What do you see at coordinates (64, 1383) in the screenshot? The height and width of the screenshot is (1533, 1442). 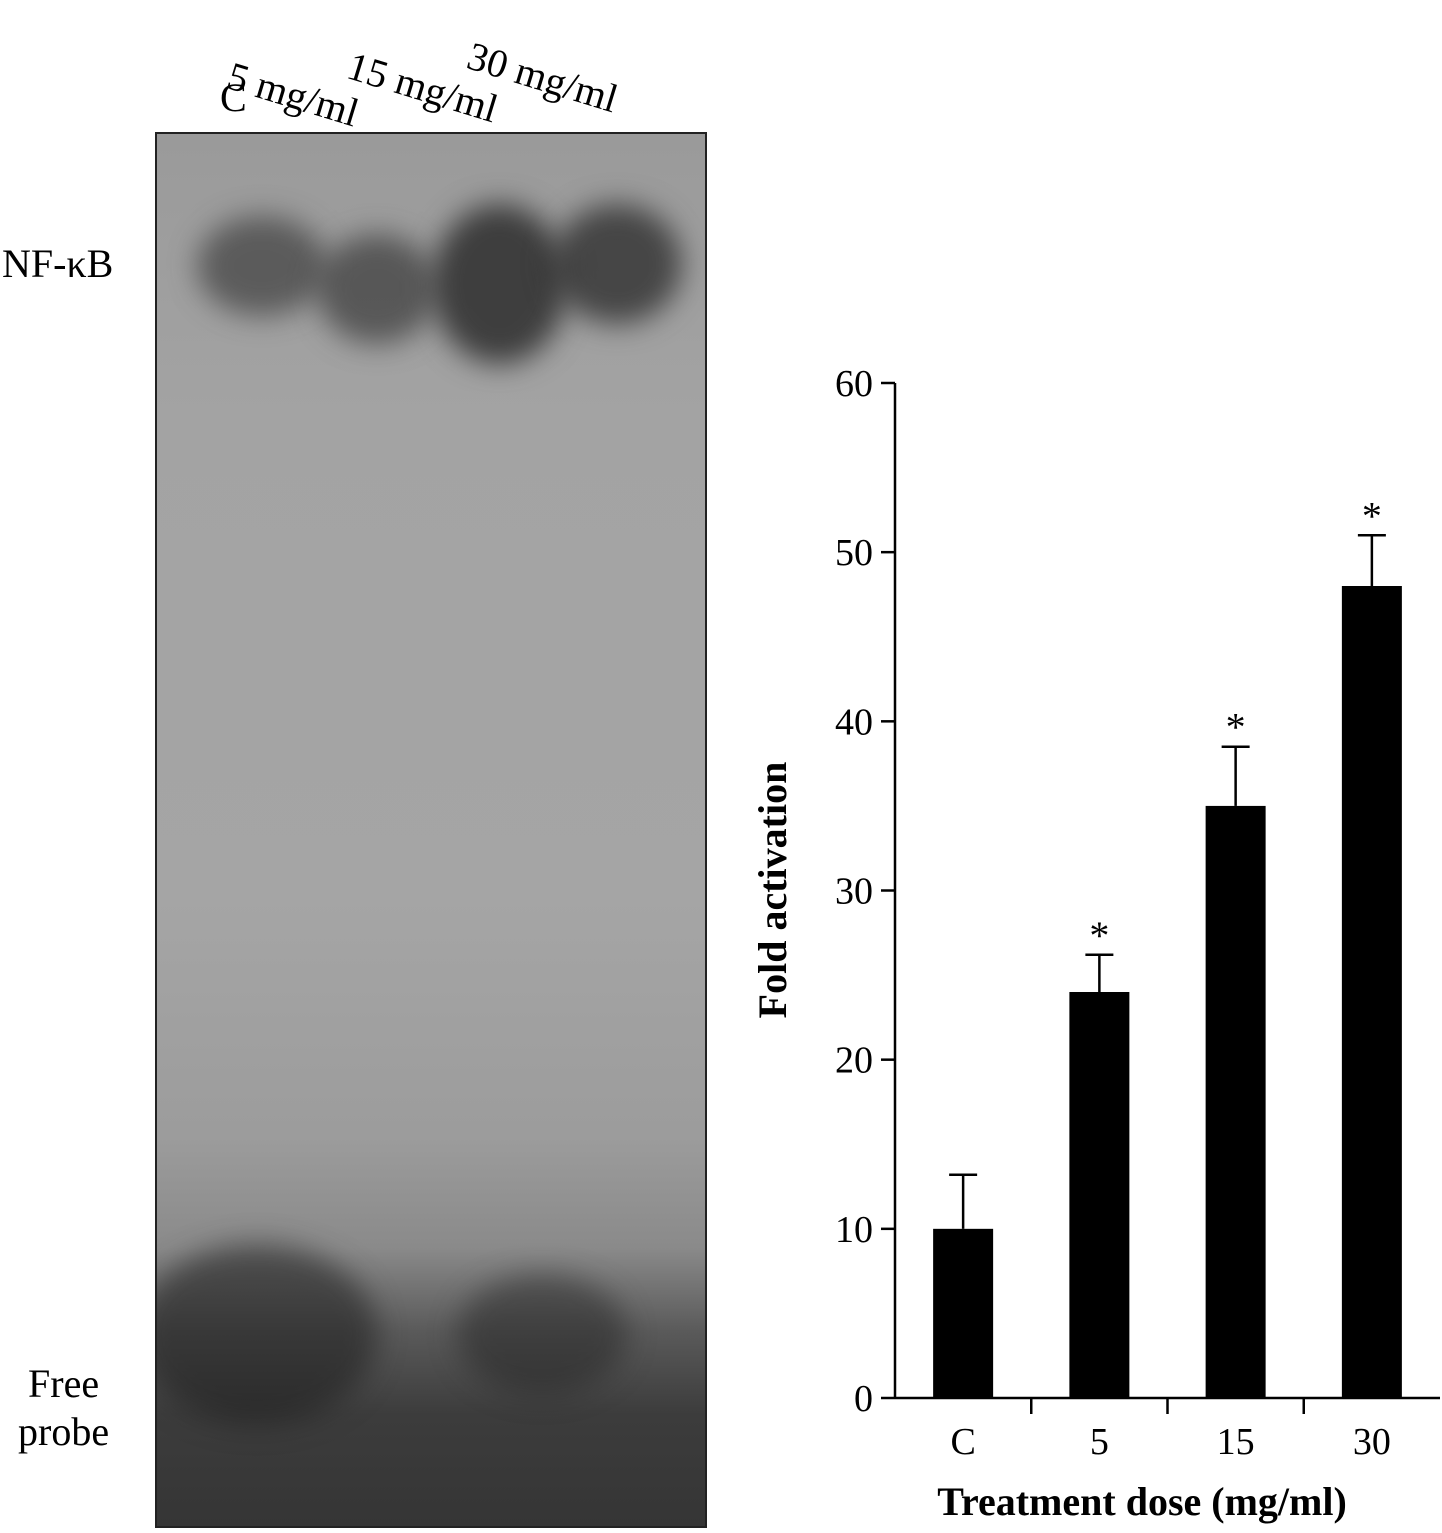 I see `free-probe-line1: Free` at bounding box center [64, 1383].